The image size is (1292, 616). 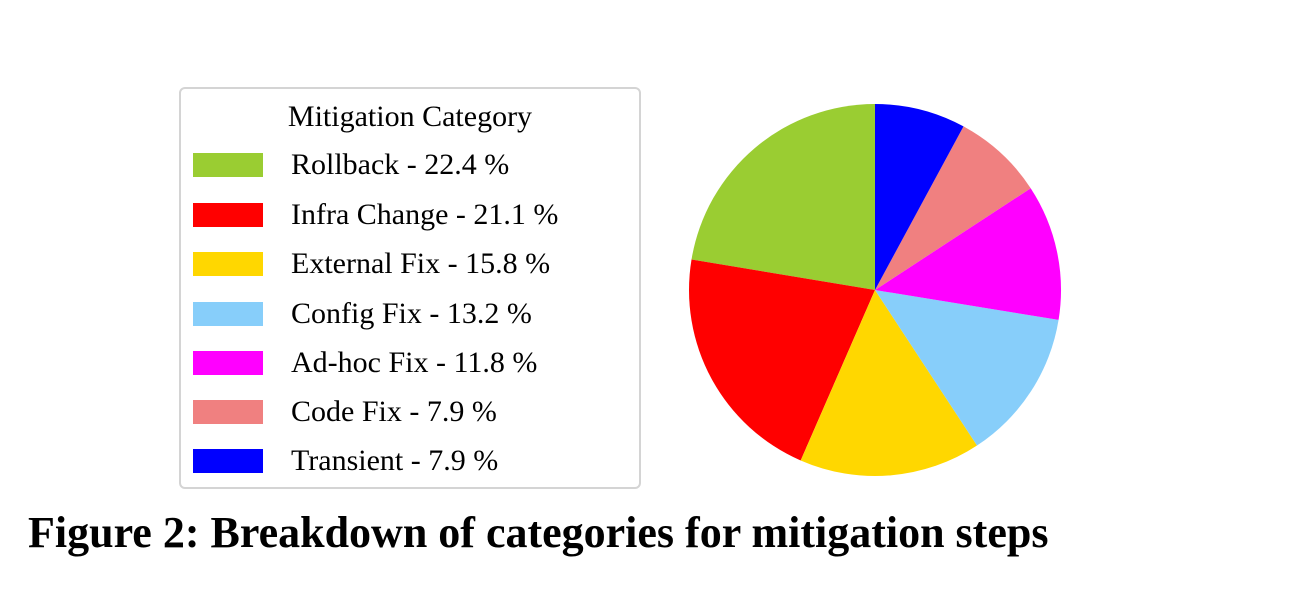 What do you see at coordinates (421, 263) in the screenshot?
I see `legend-label: External Fix - 15.8 %` at bounding box center [421, 263].